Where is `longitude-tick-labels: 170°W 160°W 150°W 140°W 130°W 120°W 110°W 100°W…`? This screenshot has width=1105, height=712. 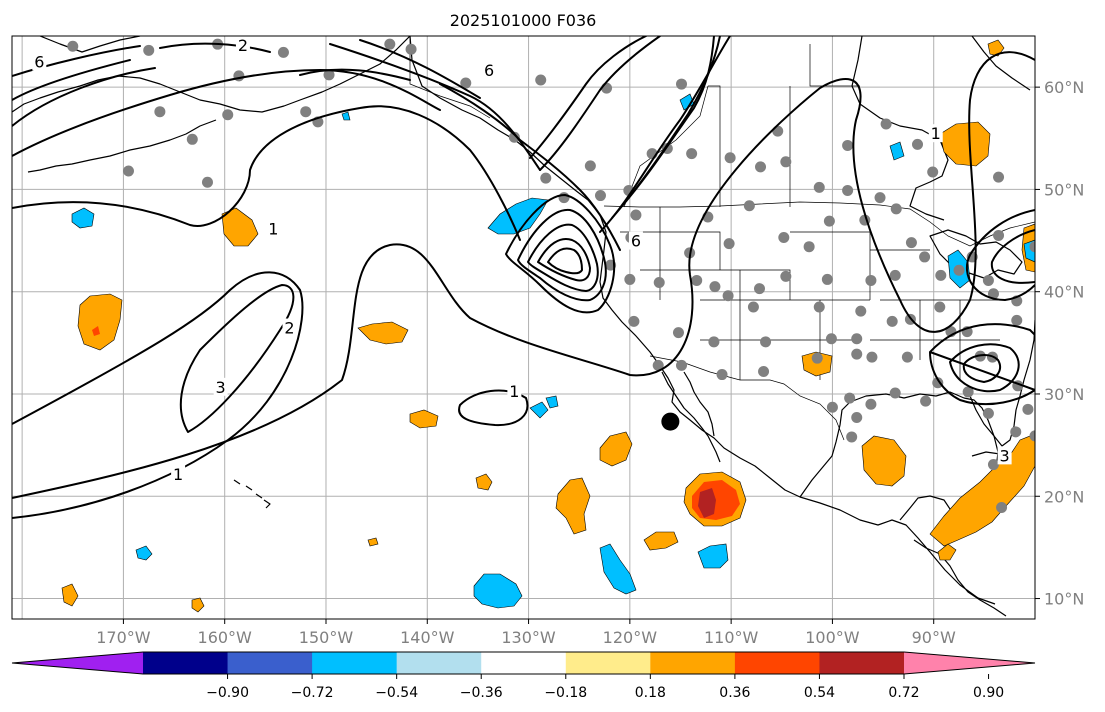
longitude-tick-labels: 170°W 160°W 150°W 140°W 130°W 120°W 110°W 100°W… is located at coordinates (526, 633).